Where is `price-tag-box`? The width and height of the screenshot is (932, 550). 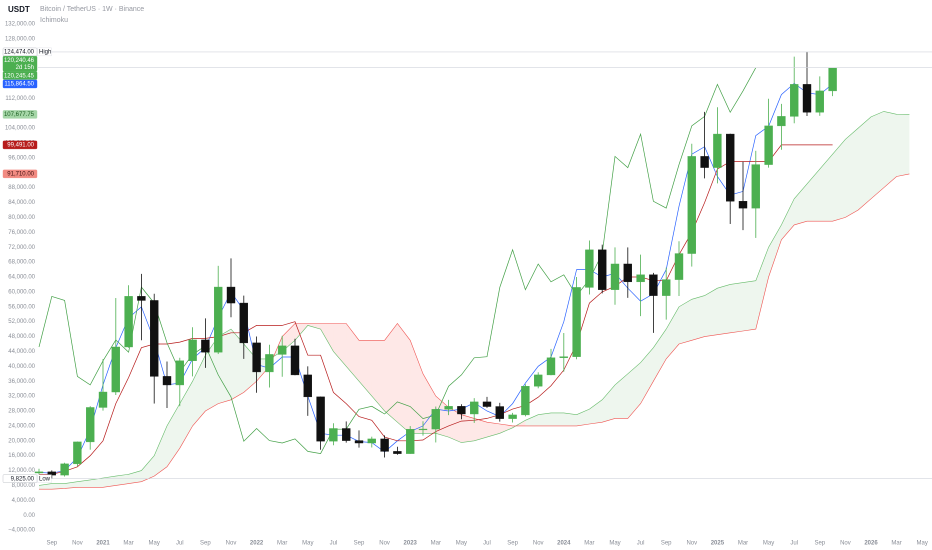 price-tag-box is located at coordinates (44, 478).